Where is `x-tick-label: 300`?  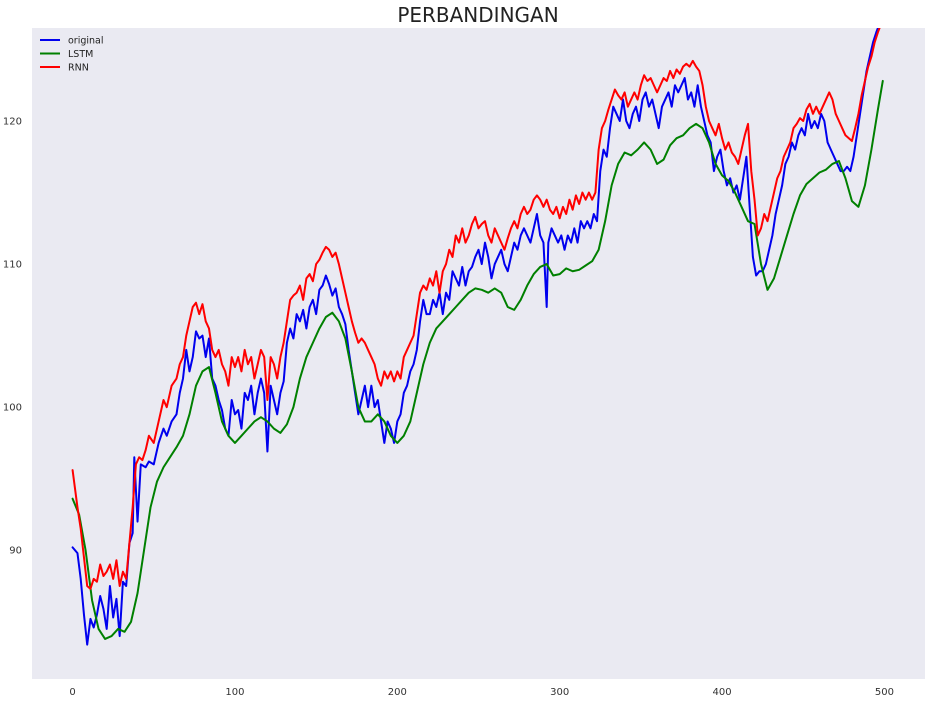 x-tick-label: 300 is located at coordinates (559, 692).